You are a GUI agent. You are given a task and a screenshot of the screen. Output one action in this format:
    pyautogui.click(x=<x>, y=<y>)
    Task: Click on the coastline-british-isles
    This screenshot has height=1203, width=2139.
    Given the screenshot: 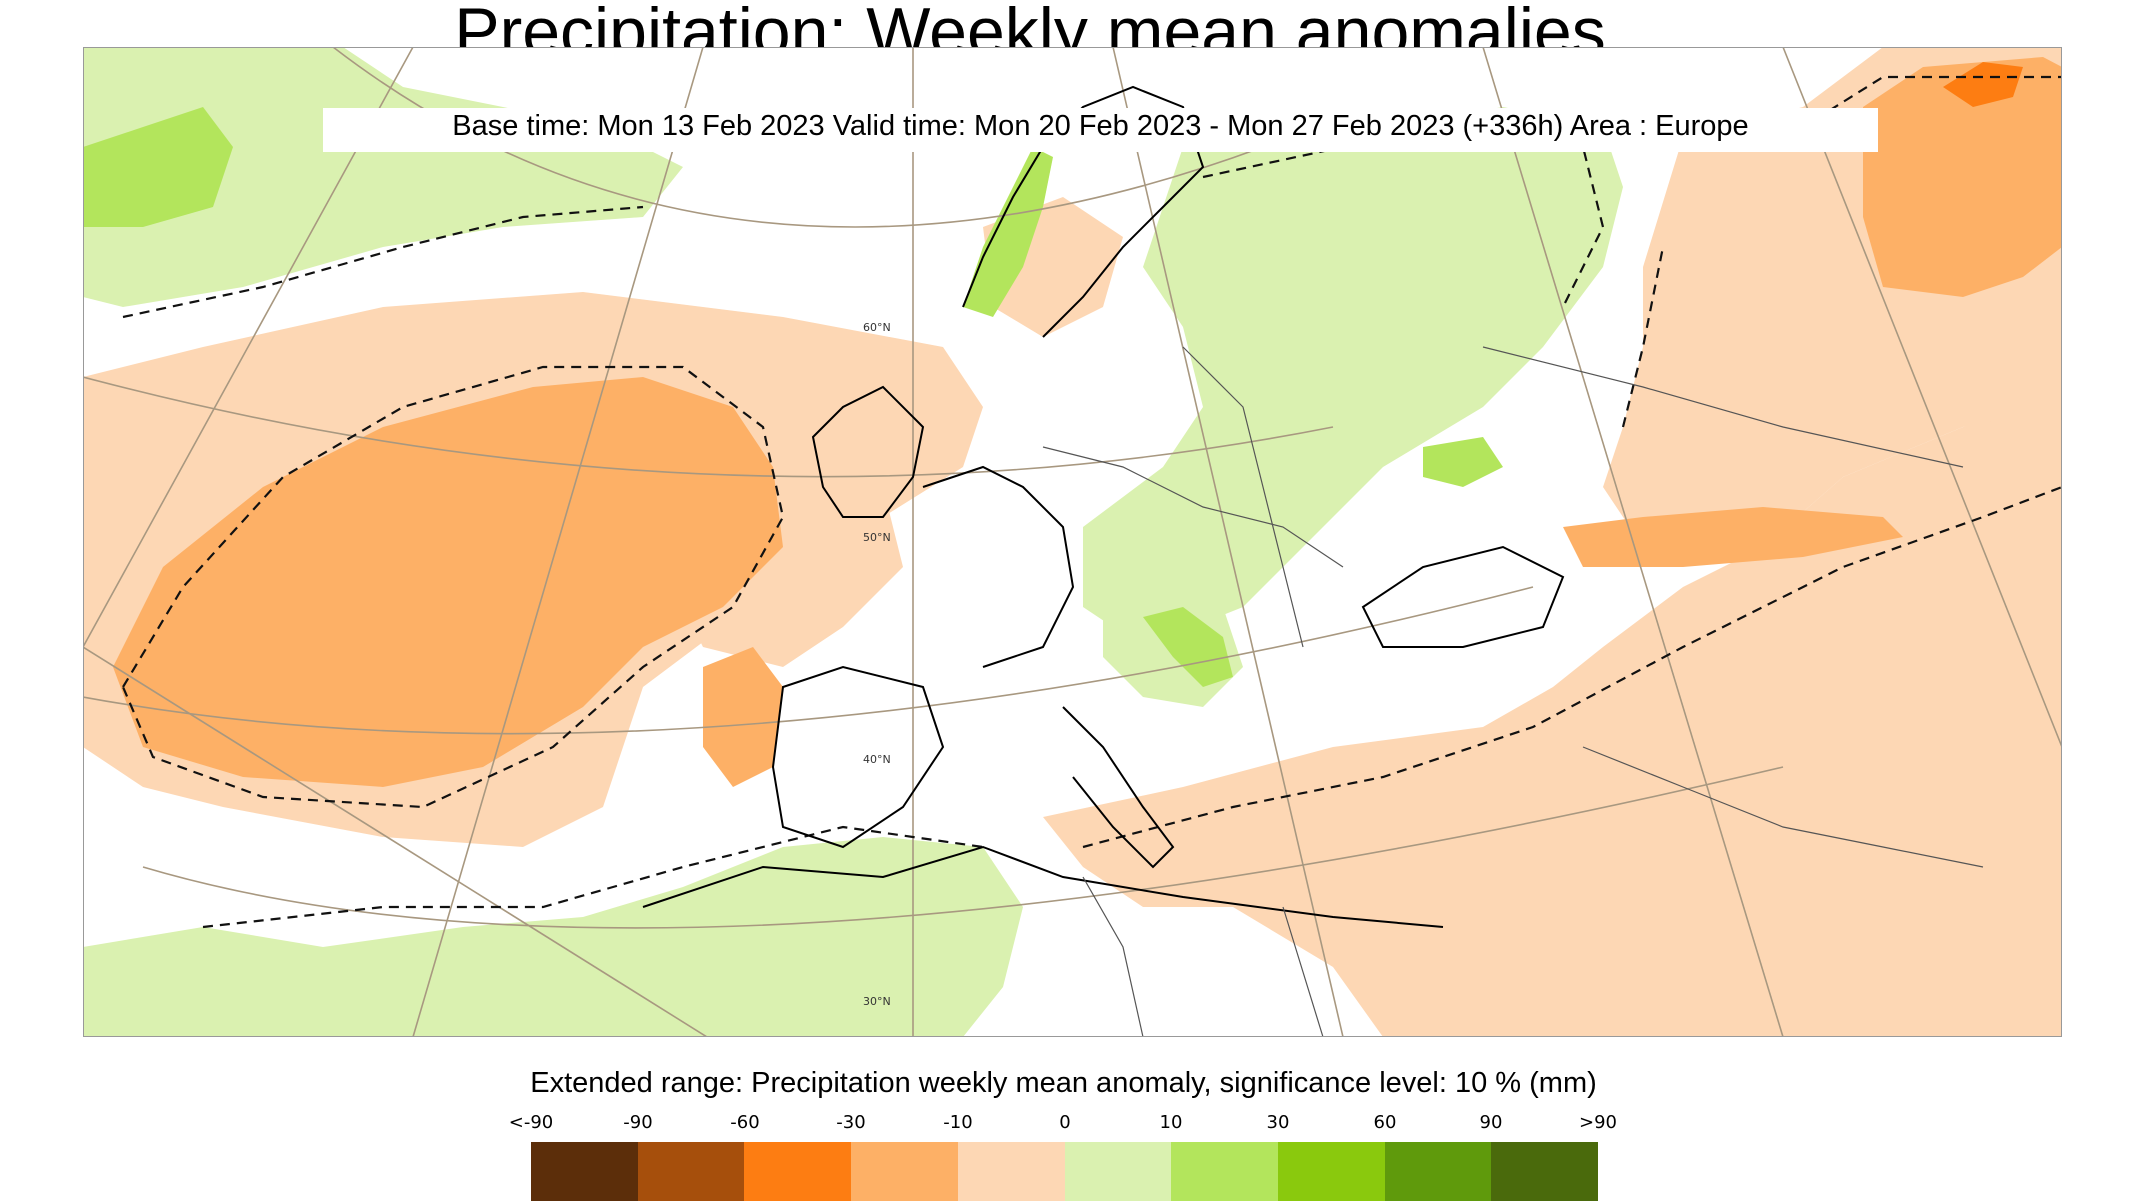 What is the action you would take?
    pyautogui.click(x=868, y=451)
    